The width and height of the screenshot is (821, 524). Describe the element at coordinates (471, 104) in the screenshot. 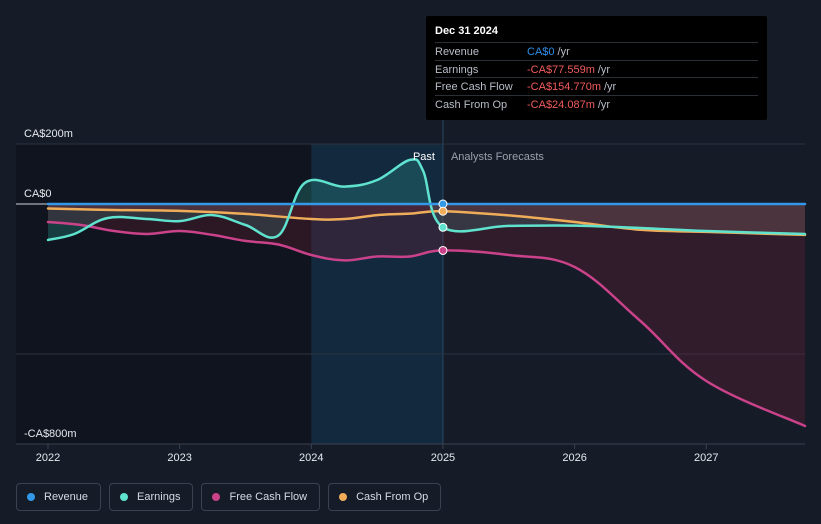

I see `tooltip-label: Cash From Op` at that location.